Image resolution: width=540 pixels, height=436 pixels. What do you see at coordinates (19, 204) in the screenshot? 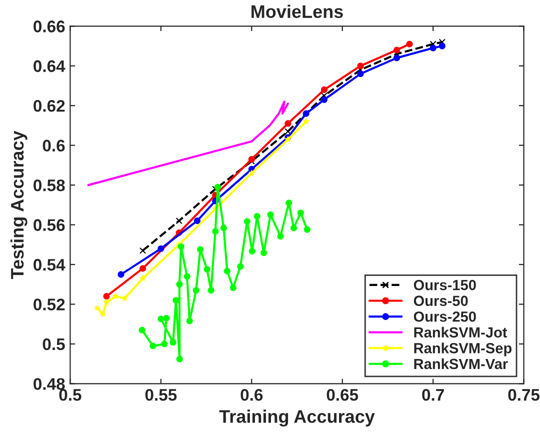
I see `y-axis-title: Testing Accuracy` at bounding box center [19, 204].